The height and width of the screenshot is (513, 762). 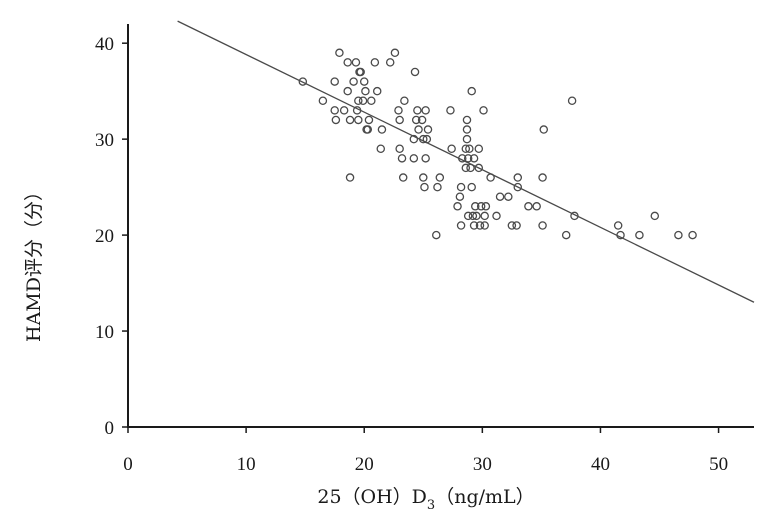 I want to click on y-tick-label: 40, so click(x=104, y=44).